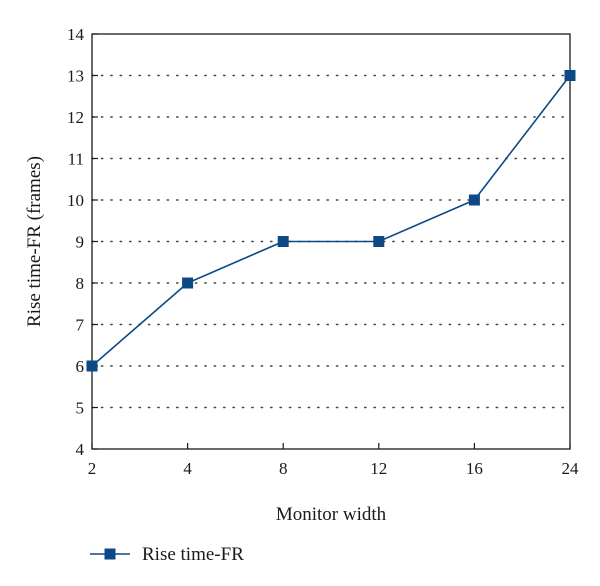 The width and height of the screenshot is (600, 586). I want to click on y-tick-label: 11, so click(76, 159).